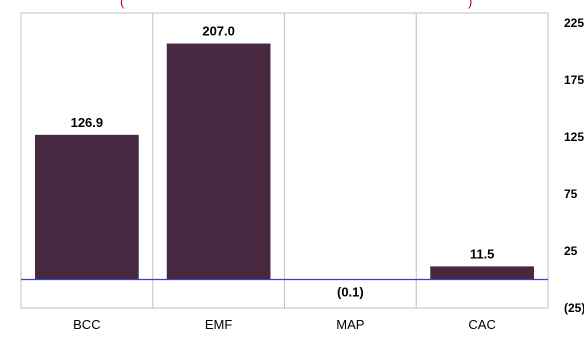 This screenshot has width=584, height=339. I want to click on chart-title-close: ), so click(470, 4).